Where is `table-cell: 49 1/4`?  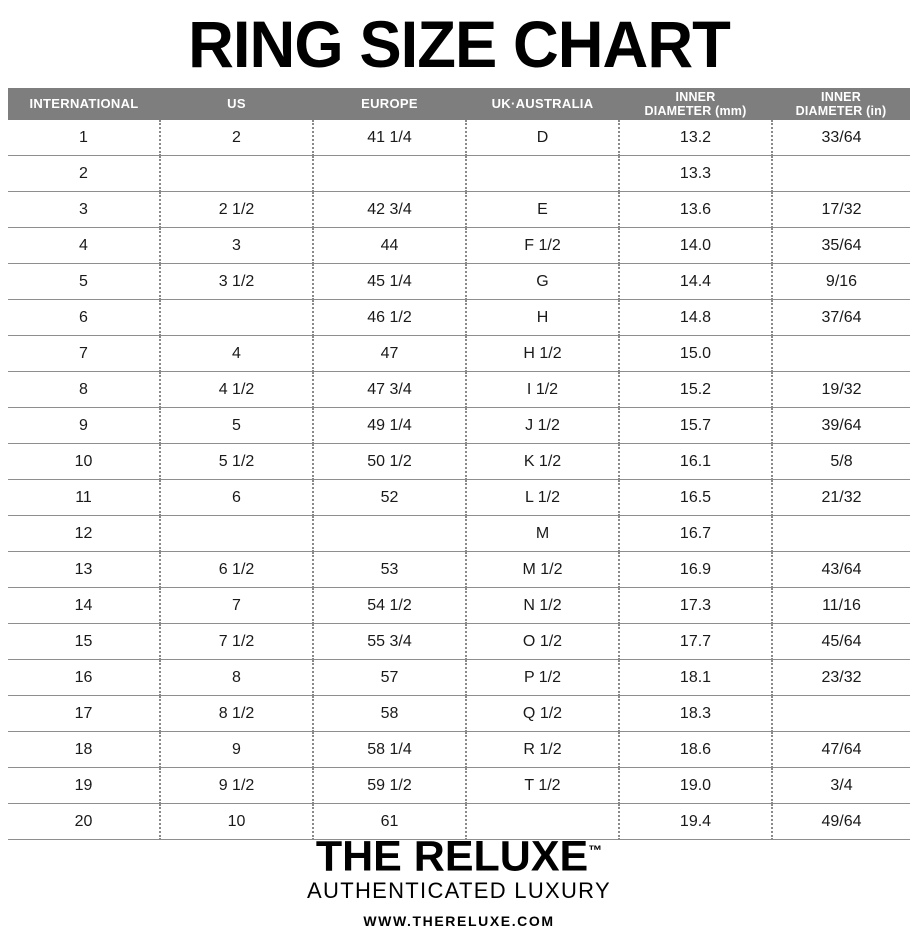
table-cell: 49 1/4 is located at coordinates (390, 425).